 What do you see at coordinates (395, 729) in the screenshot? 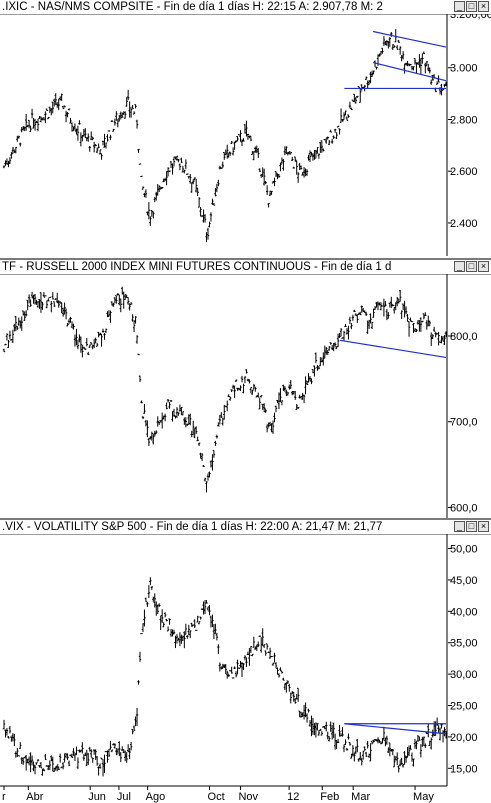
I see `trendline` at bounding box center [395, 729].